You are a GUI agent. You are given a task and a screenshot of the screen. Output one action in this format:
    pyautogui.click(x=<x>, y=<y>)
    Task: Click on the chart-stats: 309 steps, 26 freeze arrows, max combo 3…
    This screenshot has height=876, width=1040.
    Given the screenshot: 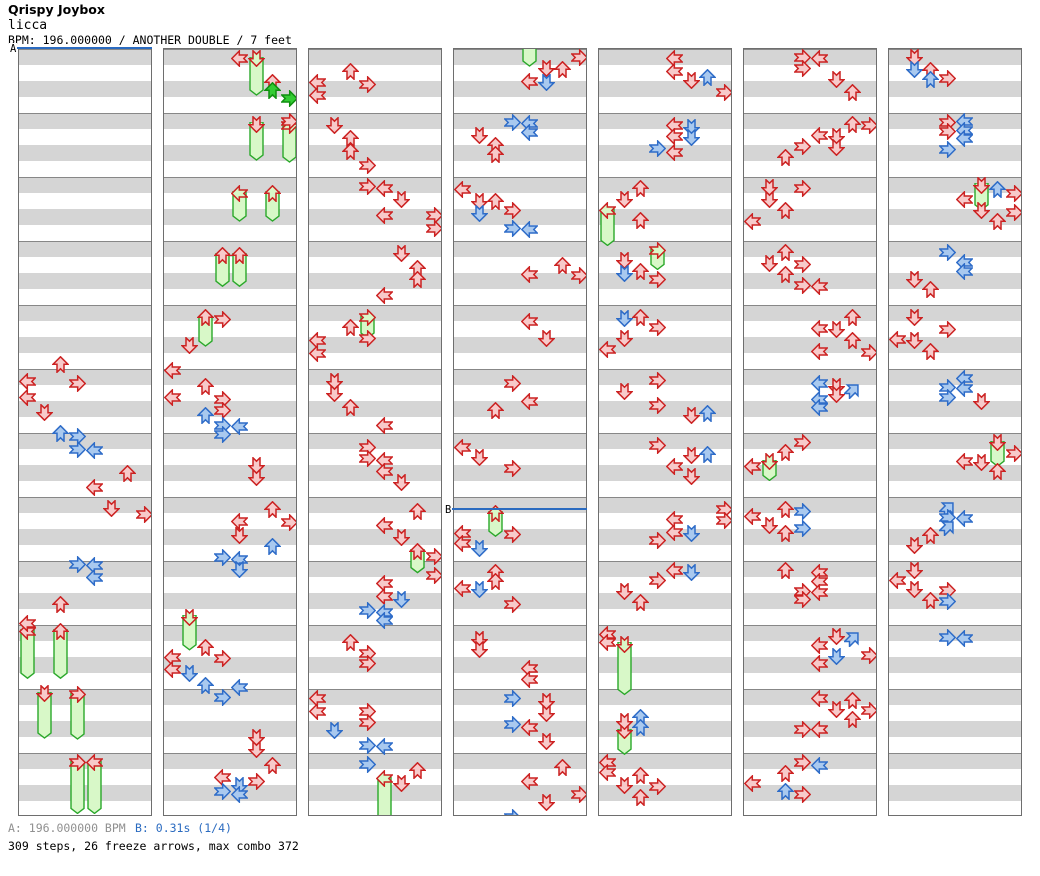 What is the action you would take?
    pyautogui.click(x=153, y=846)
    